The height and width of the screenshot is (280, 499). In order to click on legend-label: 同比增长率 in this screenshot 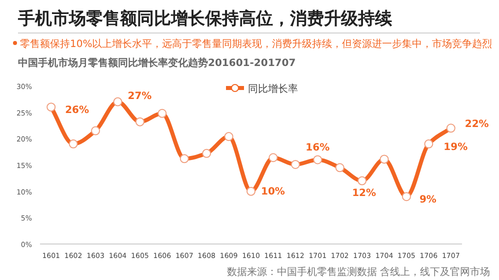, I will do `click(273, 89)`.